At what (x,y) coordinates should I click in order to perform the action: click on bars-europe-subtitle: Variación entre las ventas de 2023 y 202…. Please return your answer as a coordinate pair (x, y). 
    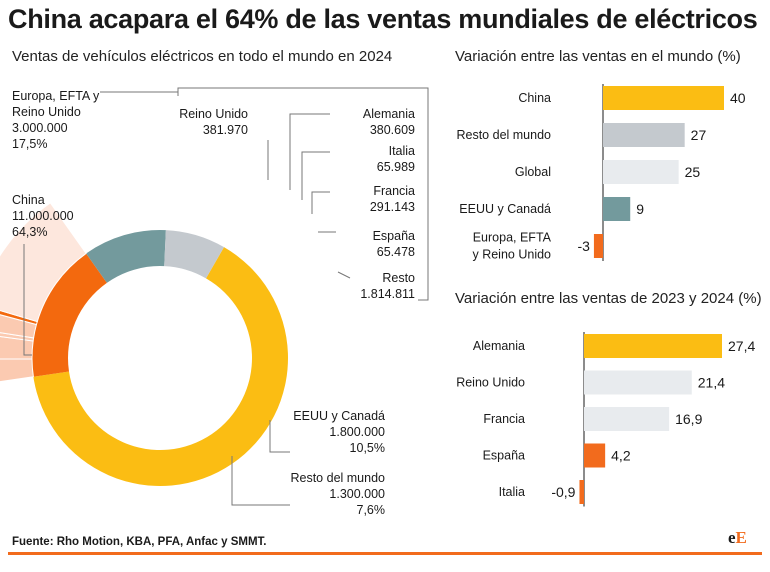
    Looking at the image, I should click on (608, 298).